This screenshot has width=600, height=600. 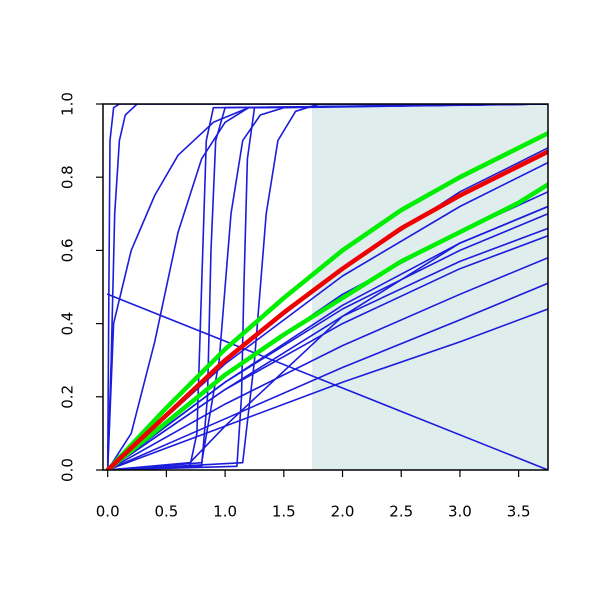 What do you see at coordinates (343, 512) in the screenshot?
I see `x-tick-label: 2.0` at bounding box center [343, 512].